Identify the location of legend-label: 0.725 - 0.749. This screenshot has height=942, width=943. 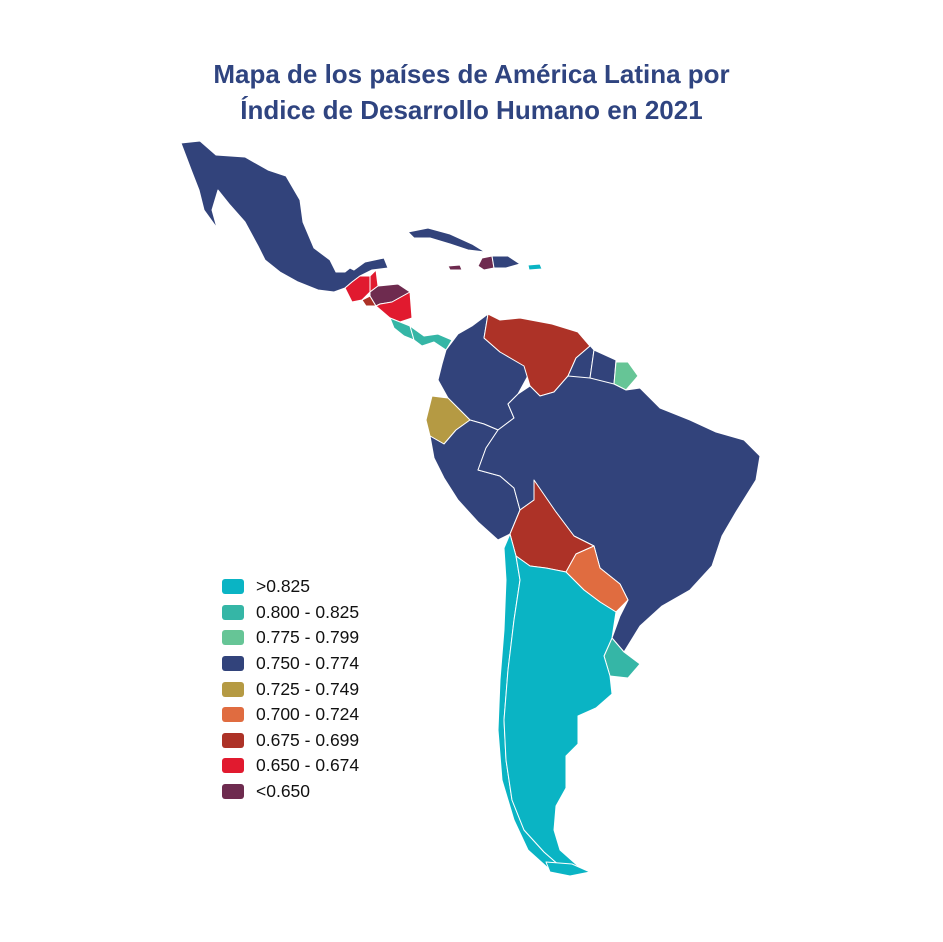
(308, 688).